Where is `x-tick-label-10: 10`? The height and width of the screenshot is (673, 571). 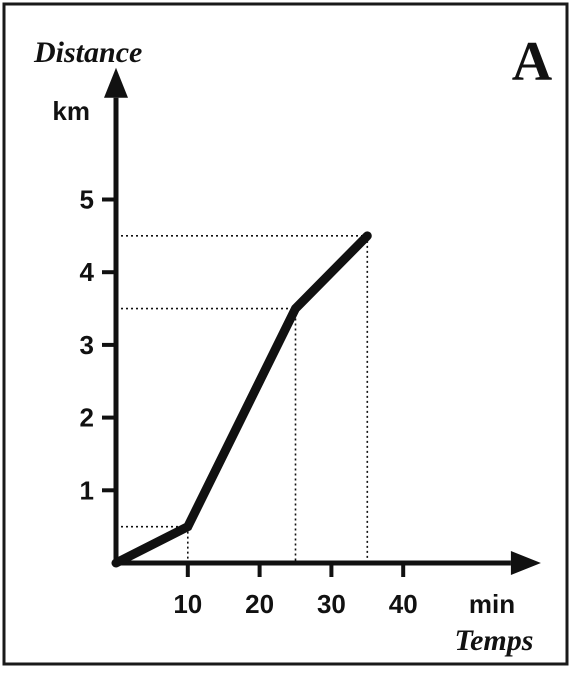 x-tick-label-10: 10 is located at coordinates (187, 604).